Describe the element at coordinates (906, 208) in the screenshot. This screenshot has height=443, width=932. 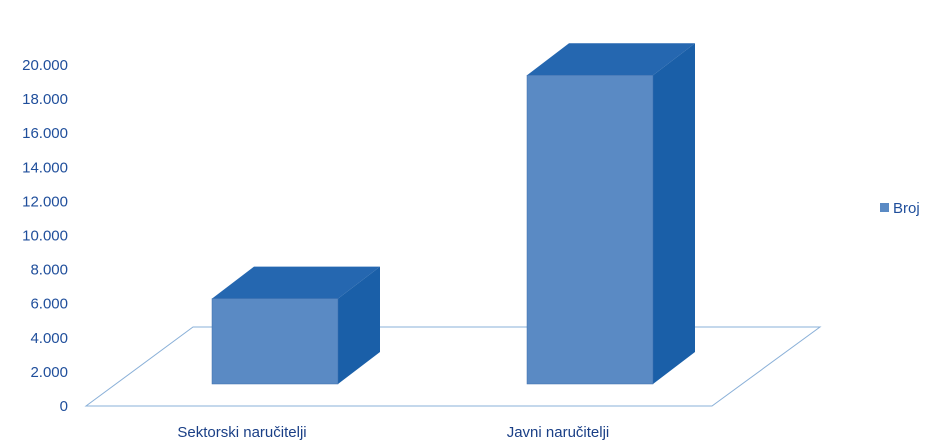
I see `legend-label-broj: Broj` at that location.